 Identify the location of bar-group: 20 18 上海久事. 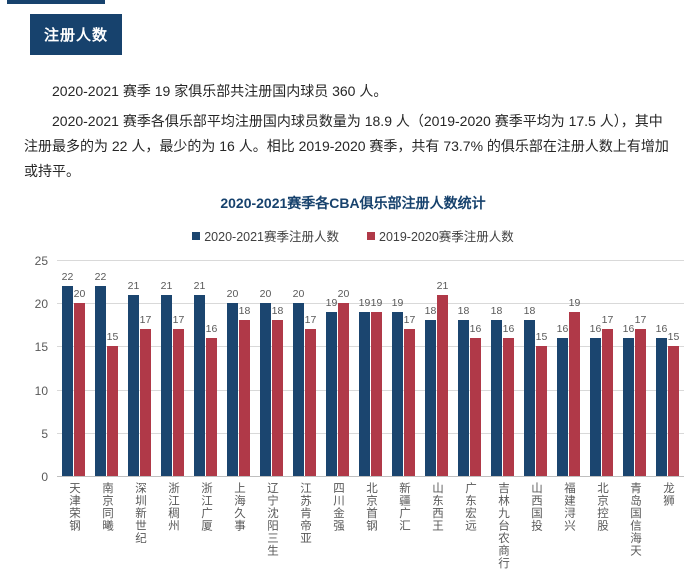
(238, 419).